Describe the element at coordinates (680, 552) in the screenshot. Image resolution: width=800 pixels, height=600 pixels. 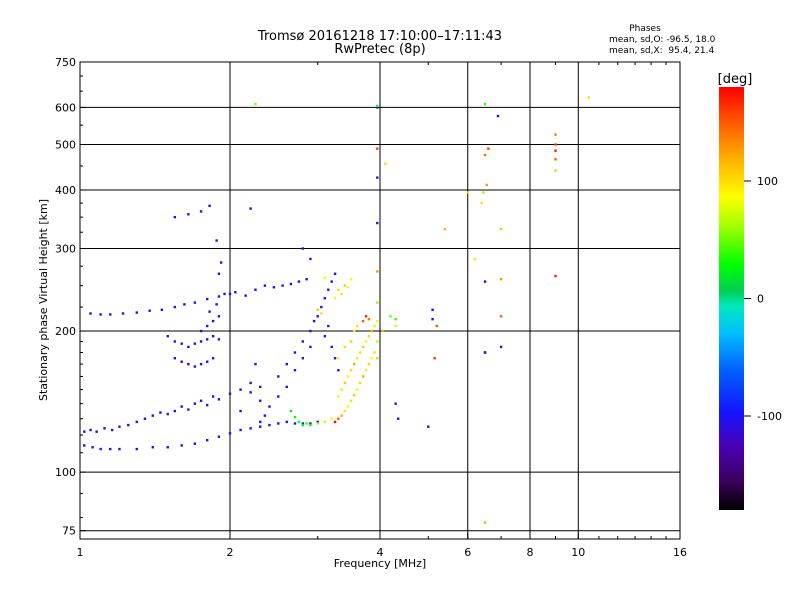
I see `x-tick-label: 16` at that location.